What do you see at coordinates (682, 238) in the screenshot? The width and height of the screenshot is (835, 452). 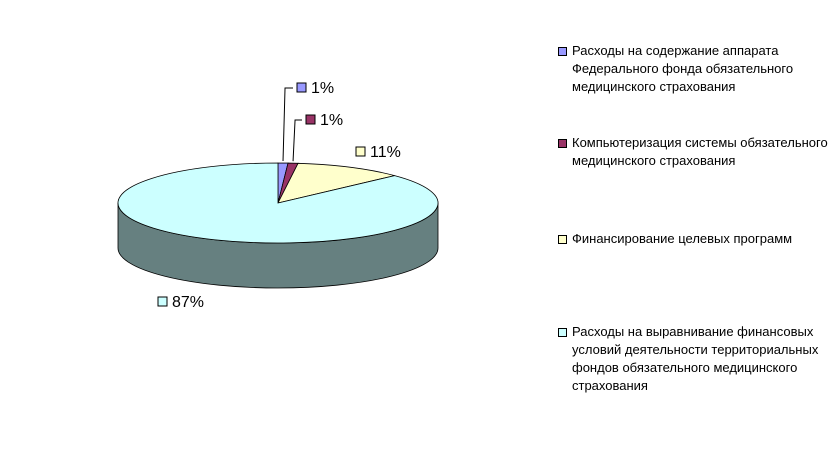 I see `legend-label: Финансирование целевых программ` at bounding box center [682, 238].